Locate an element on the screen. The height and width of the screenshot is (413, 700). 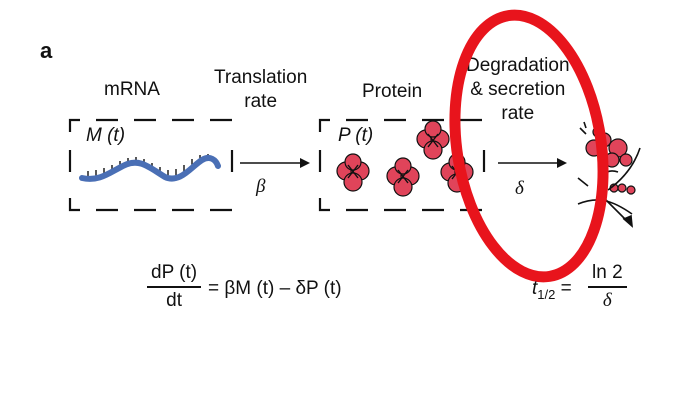
panel-label: a is located at coordinates (46, 50).